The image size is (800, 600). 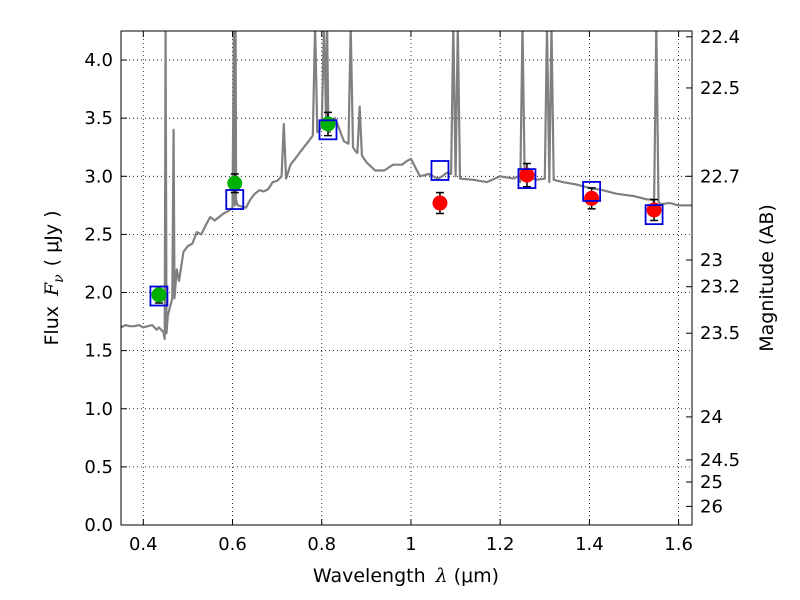 What do you see at coordinates (720, 460) in the screenshot?
I see `y2-tick-label: 24.5` at bounding box center [720, 460].